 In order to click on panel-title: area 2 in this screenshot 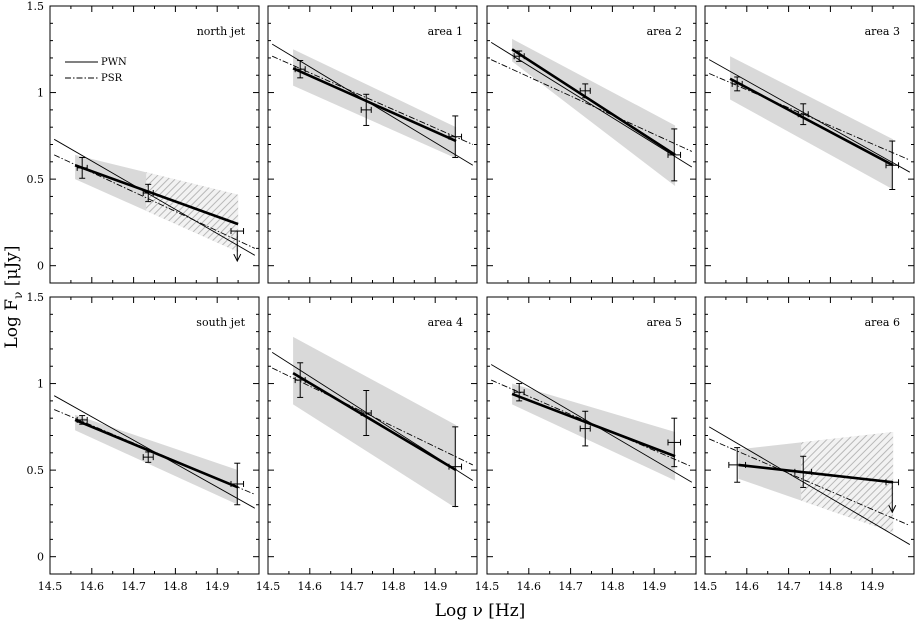, I will do `click(664, 31)`.